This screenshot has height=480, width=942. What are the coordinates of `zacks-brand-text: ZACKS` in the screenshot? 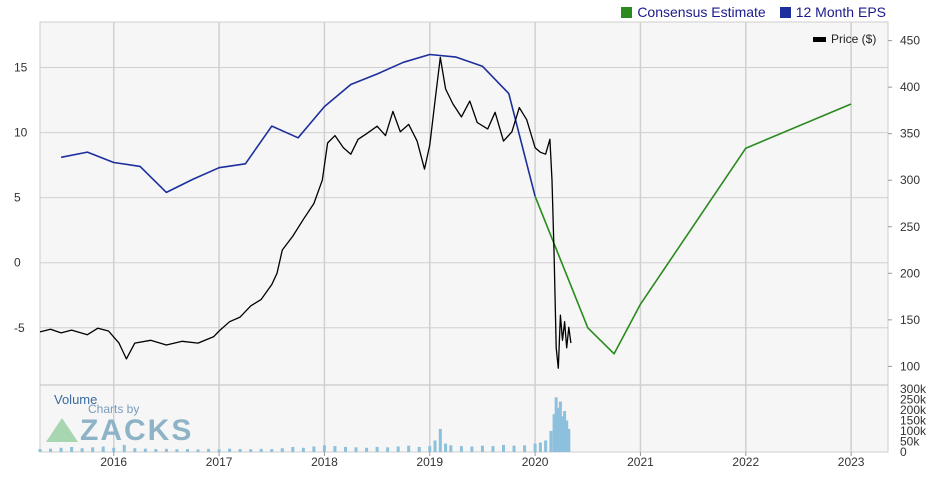 It's located at (137, 430).